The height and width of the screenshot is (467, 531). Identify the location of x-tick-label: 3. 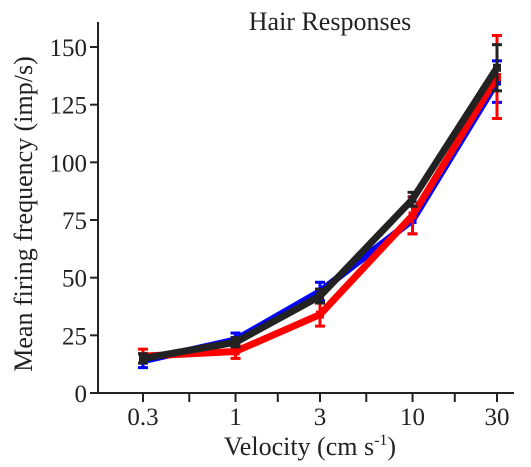
(320, 417).